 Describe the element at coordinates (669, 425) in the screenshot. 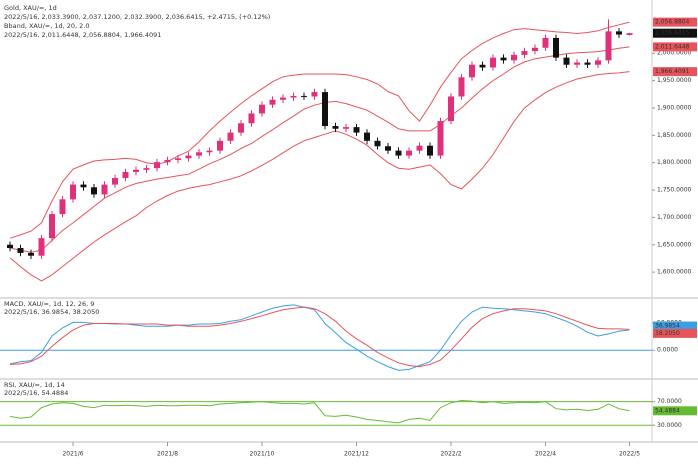

I see `y-tick-label: 30.0000` at that location.